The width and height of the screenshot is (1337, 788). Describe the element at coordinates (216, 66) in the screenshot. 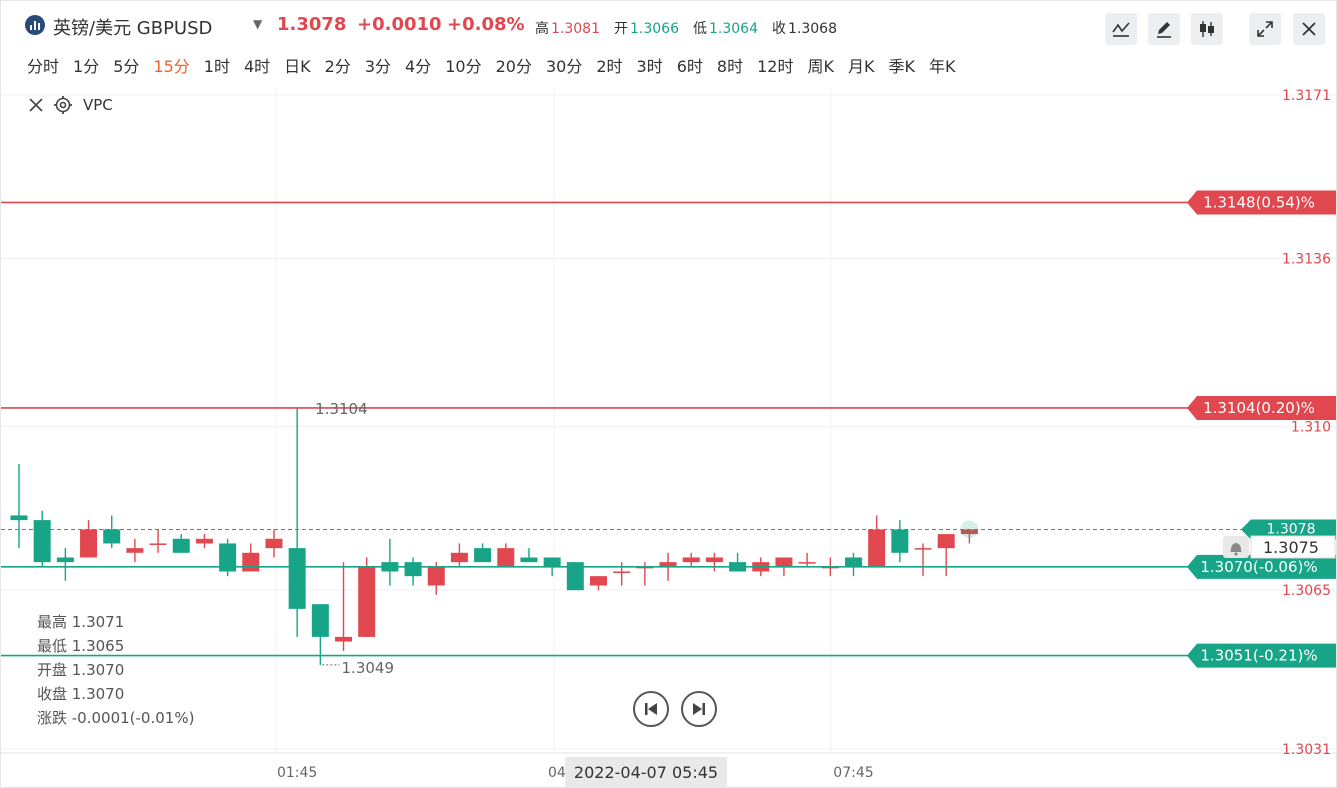

I see `tab-period-4: 1时` at that location.